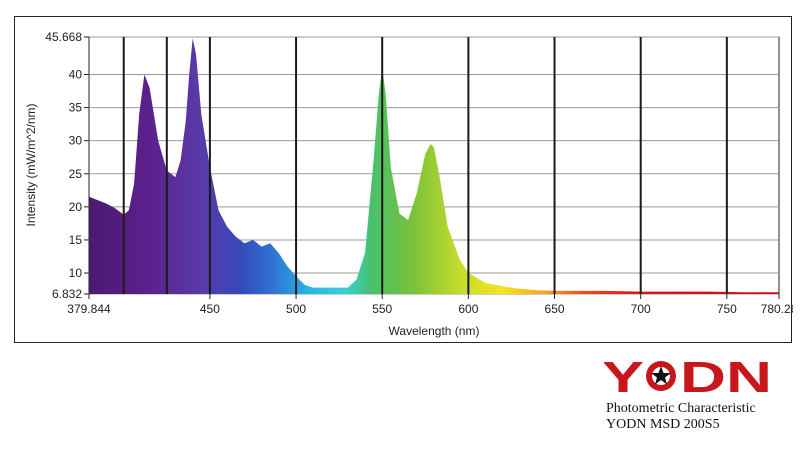 The height and width of the screenshot is (449, 800). Describe the element at coordinates (468, 309) in the screenshot. I see `x-tick-label: 600` at that location.